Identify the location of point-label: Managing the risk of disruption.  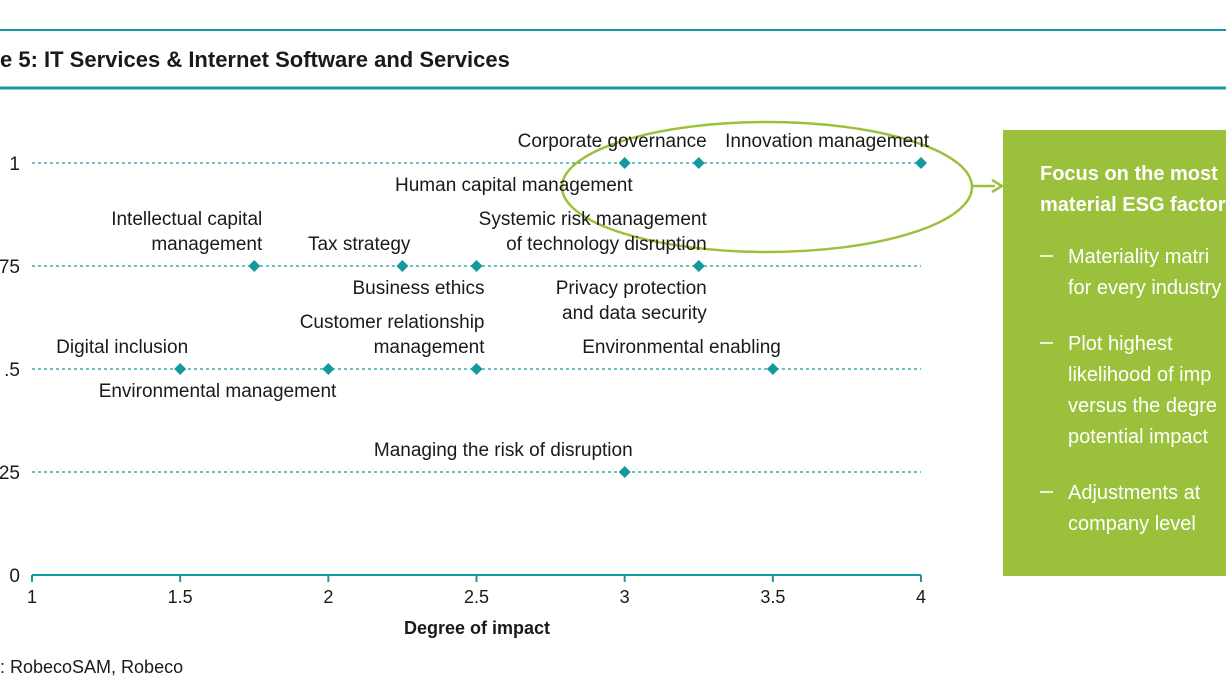
(503, 450).